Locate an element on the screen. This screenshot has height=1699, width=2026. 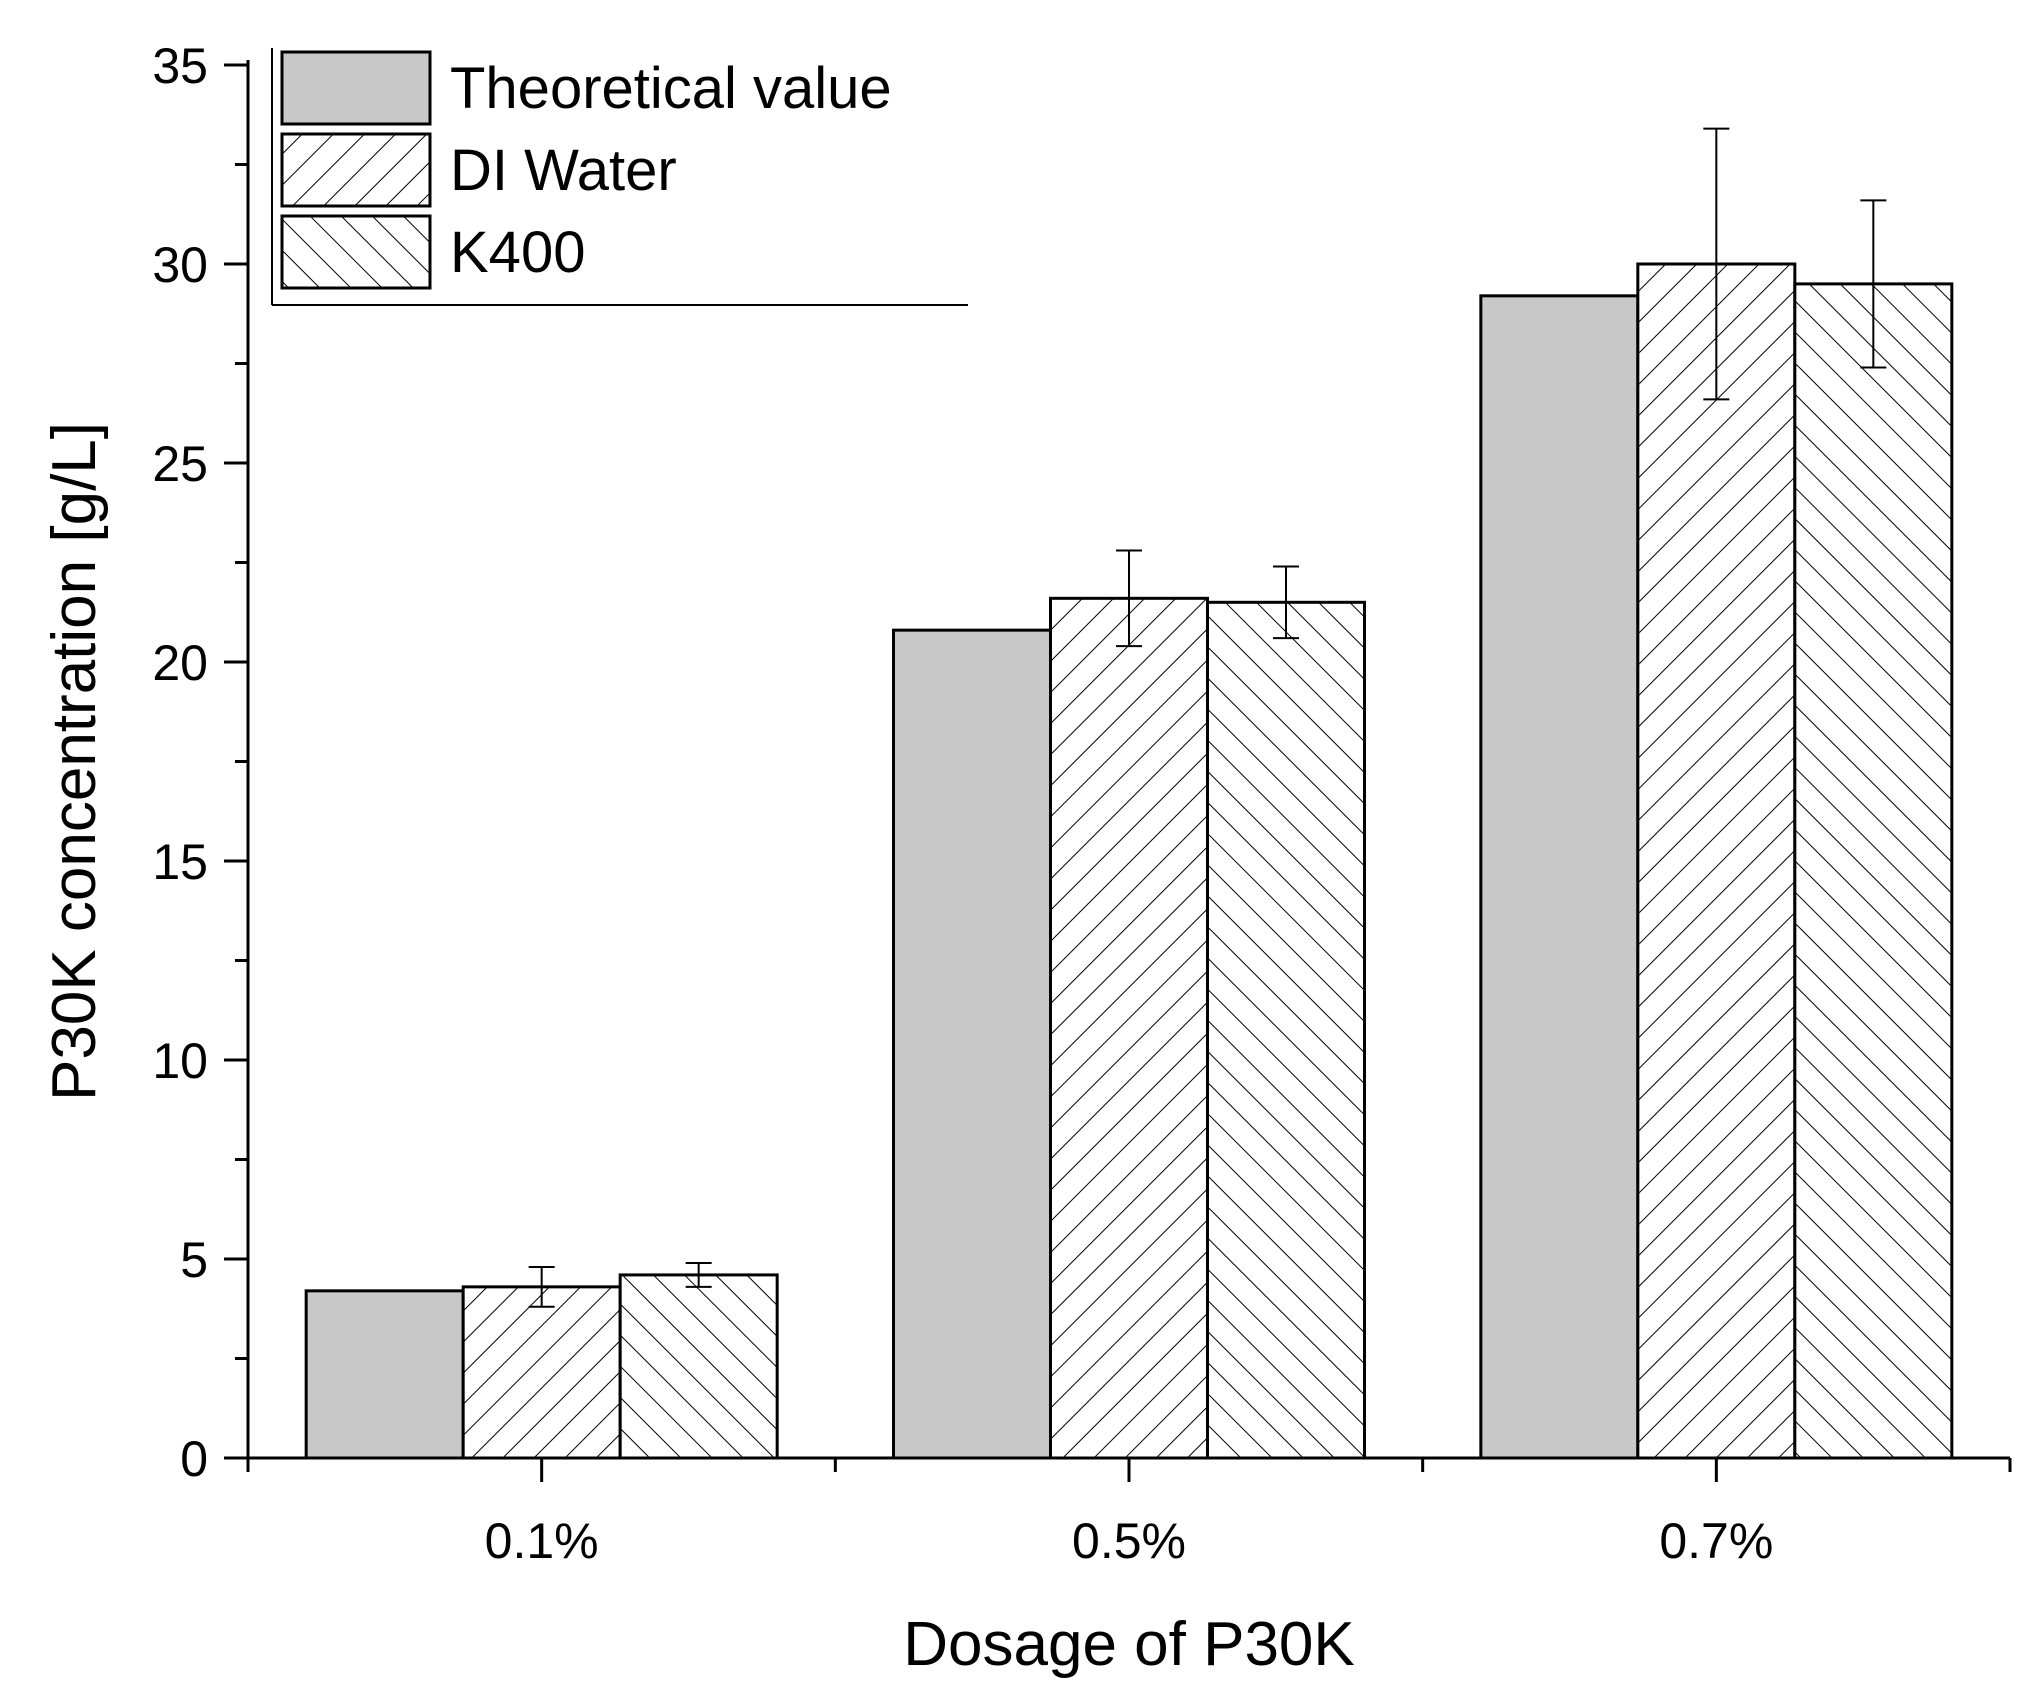
x-tick-label: 0.7% is located at coordinates (1716, 1541).